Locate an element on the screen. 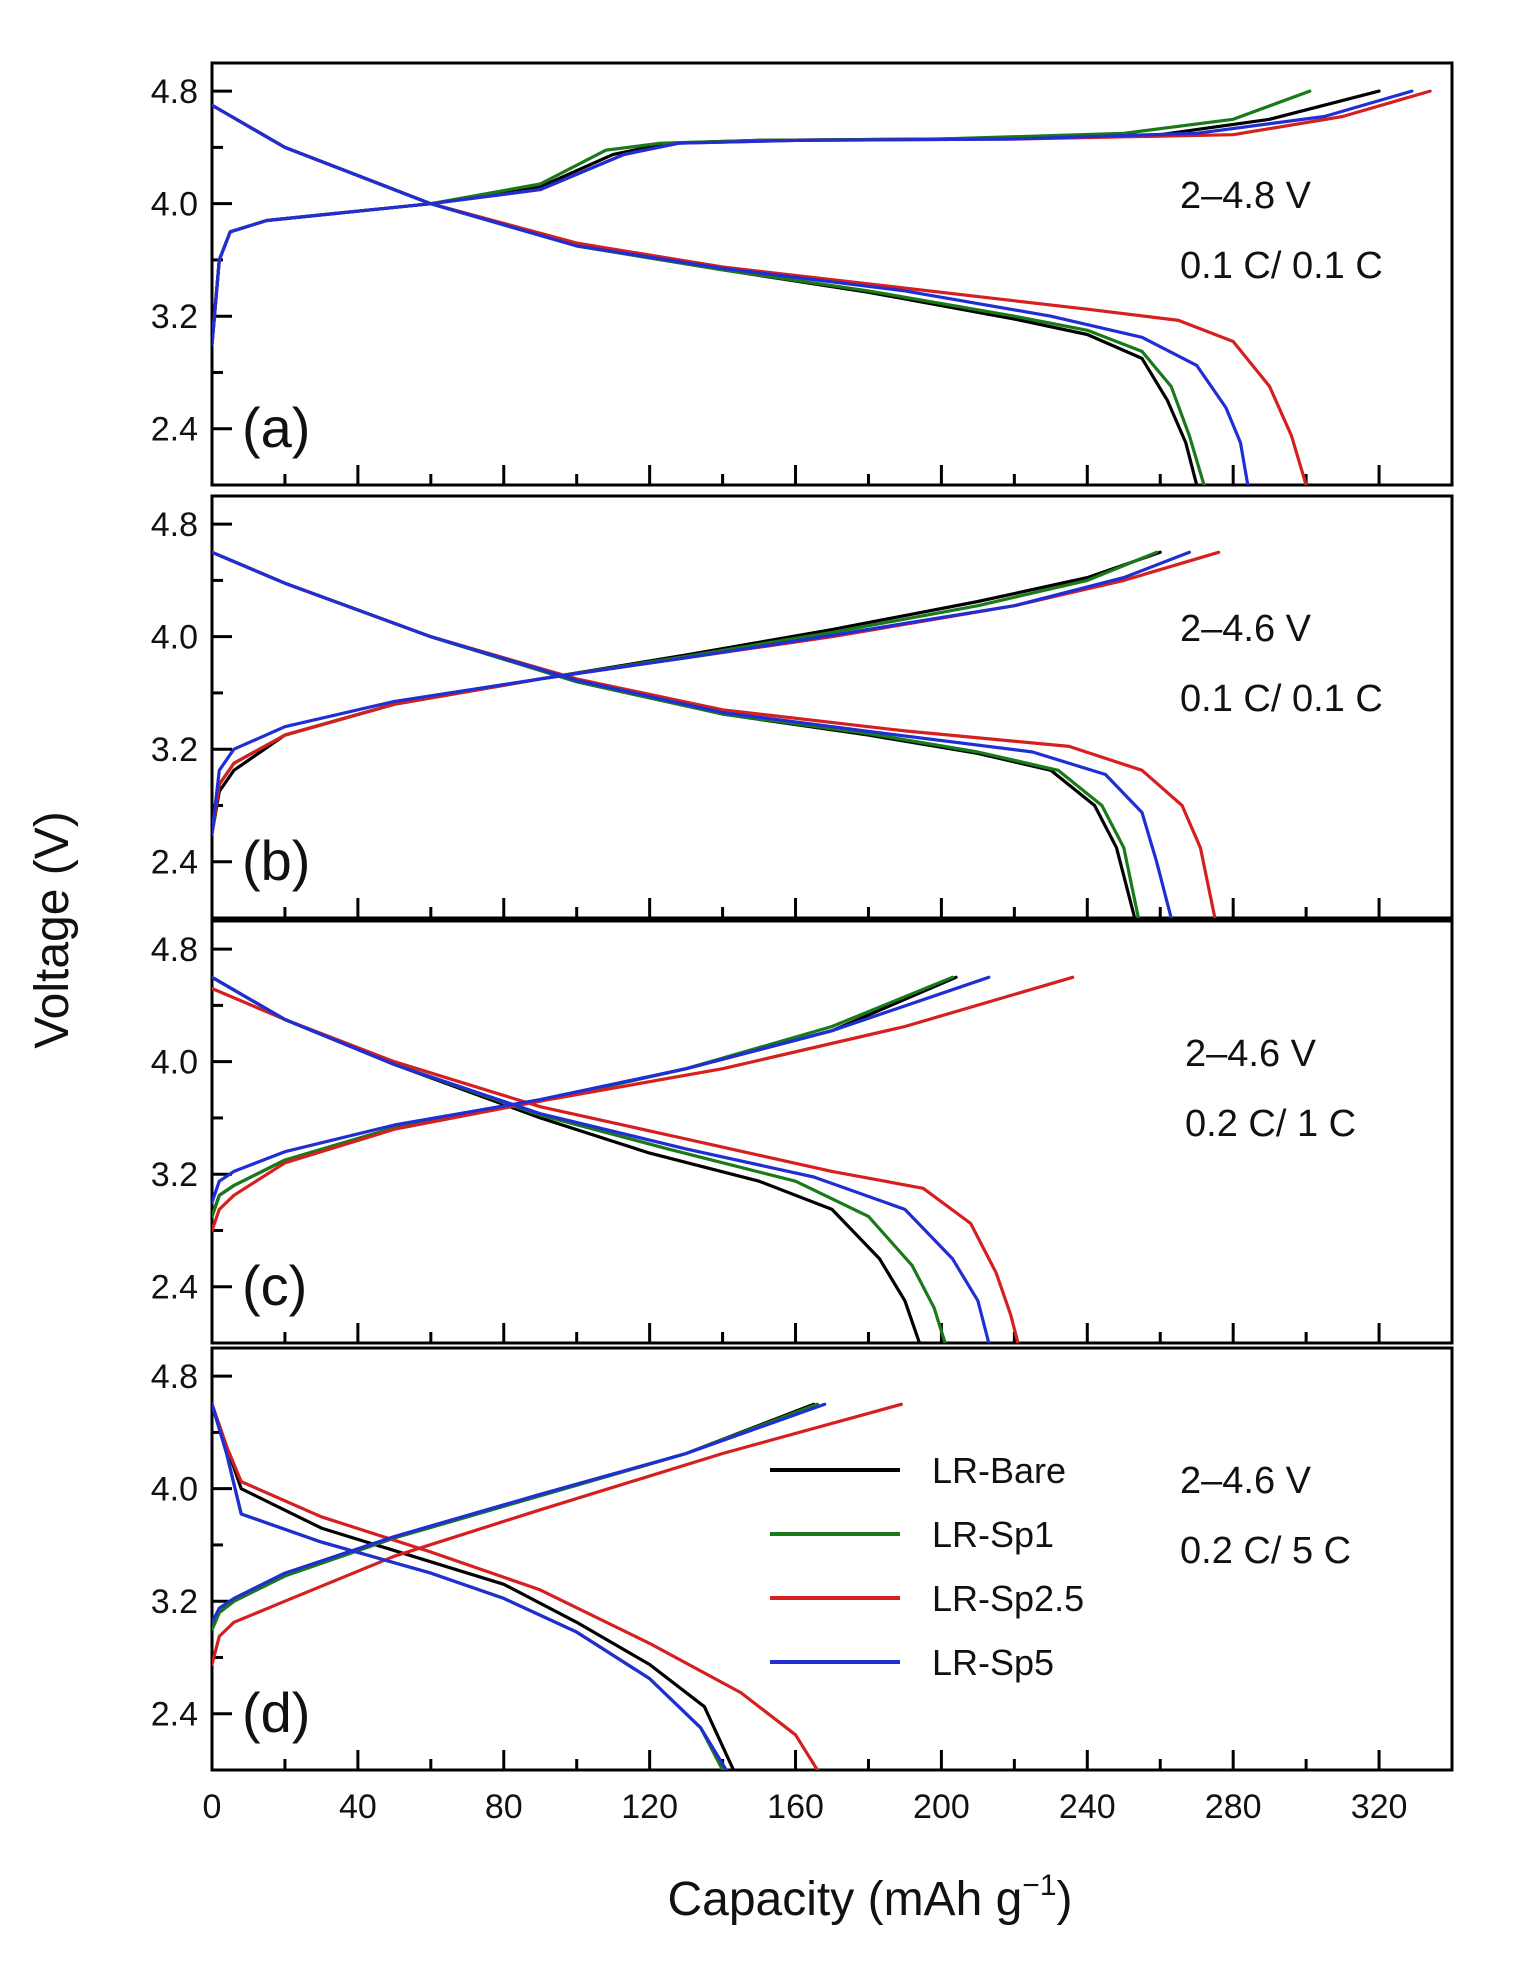 The width and height of the screenshot is (1528, 1968). condition-rate-d: 0.2 C/ 5 C is located at coordinates (1265, 1551).